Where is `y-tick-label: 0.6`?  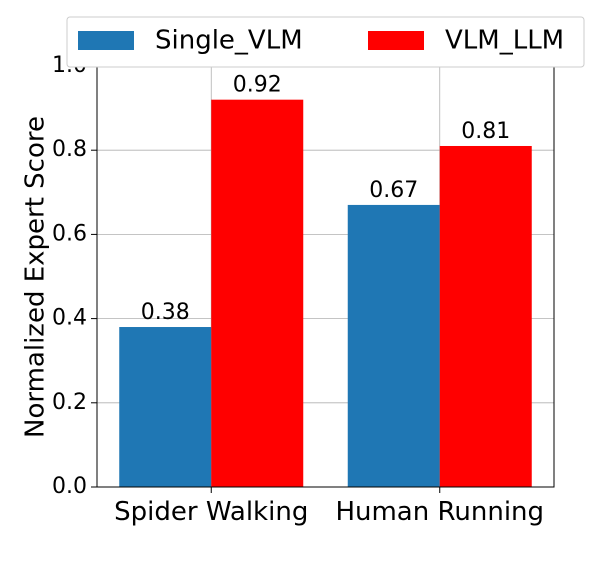
y-tick-label: 0.6 is located at coordinates (69, 233).